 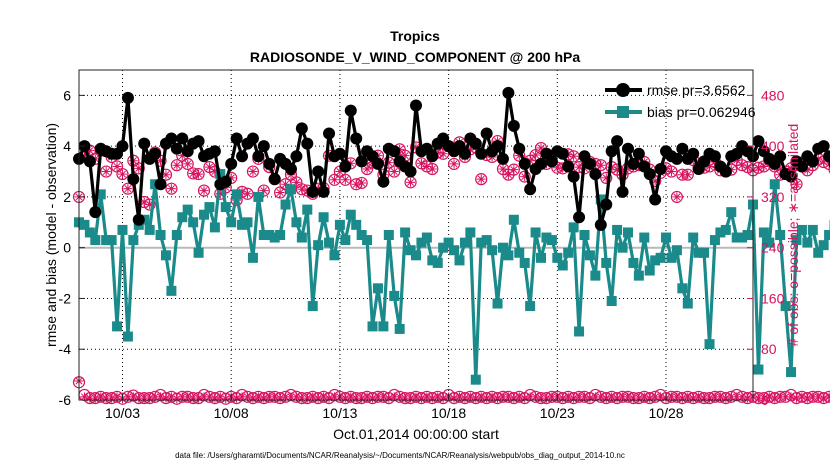 What do you see at coordinates (623, 90) in the screenshot?
I see `legend-rmse-marker` at bounding box center [623, 90].